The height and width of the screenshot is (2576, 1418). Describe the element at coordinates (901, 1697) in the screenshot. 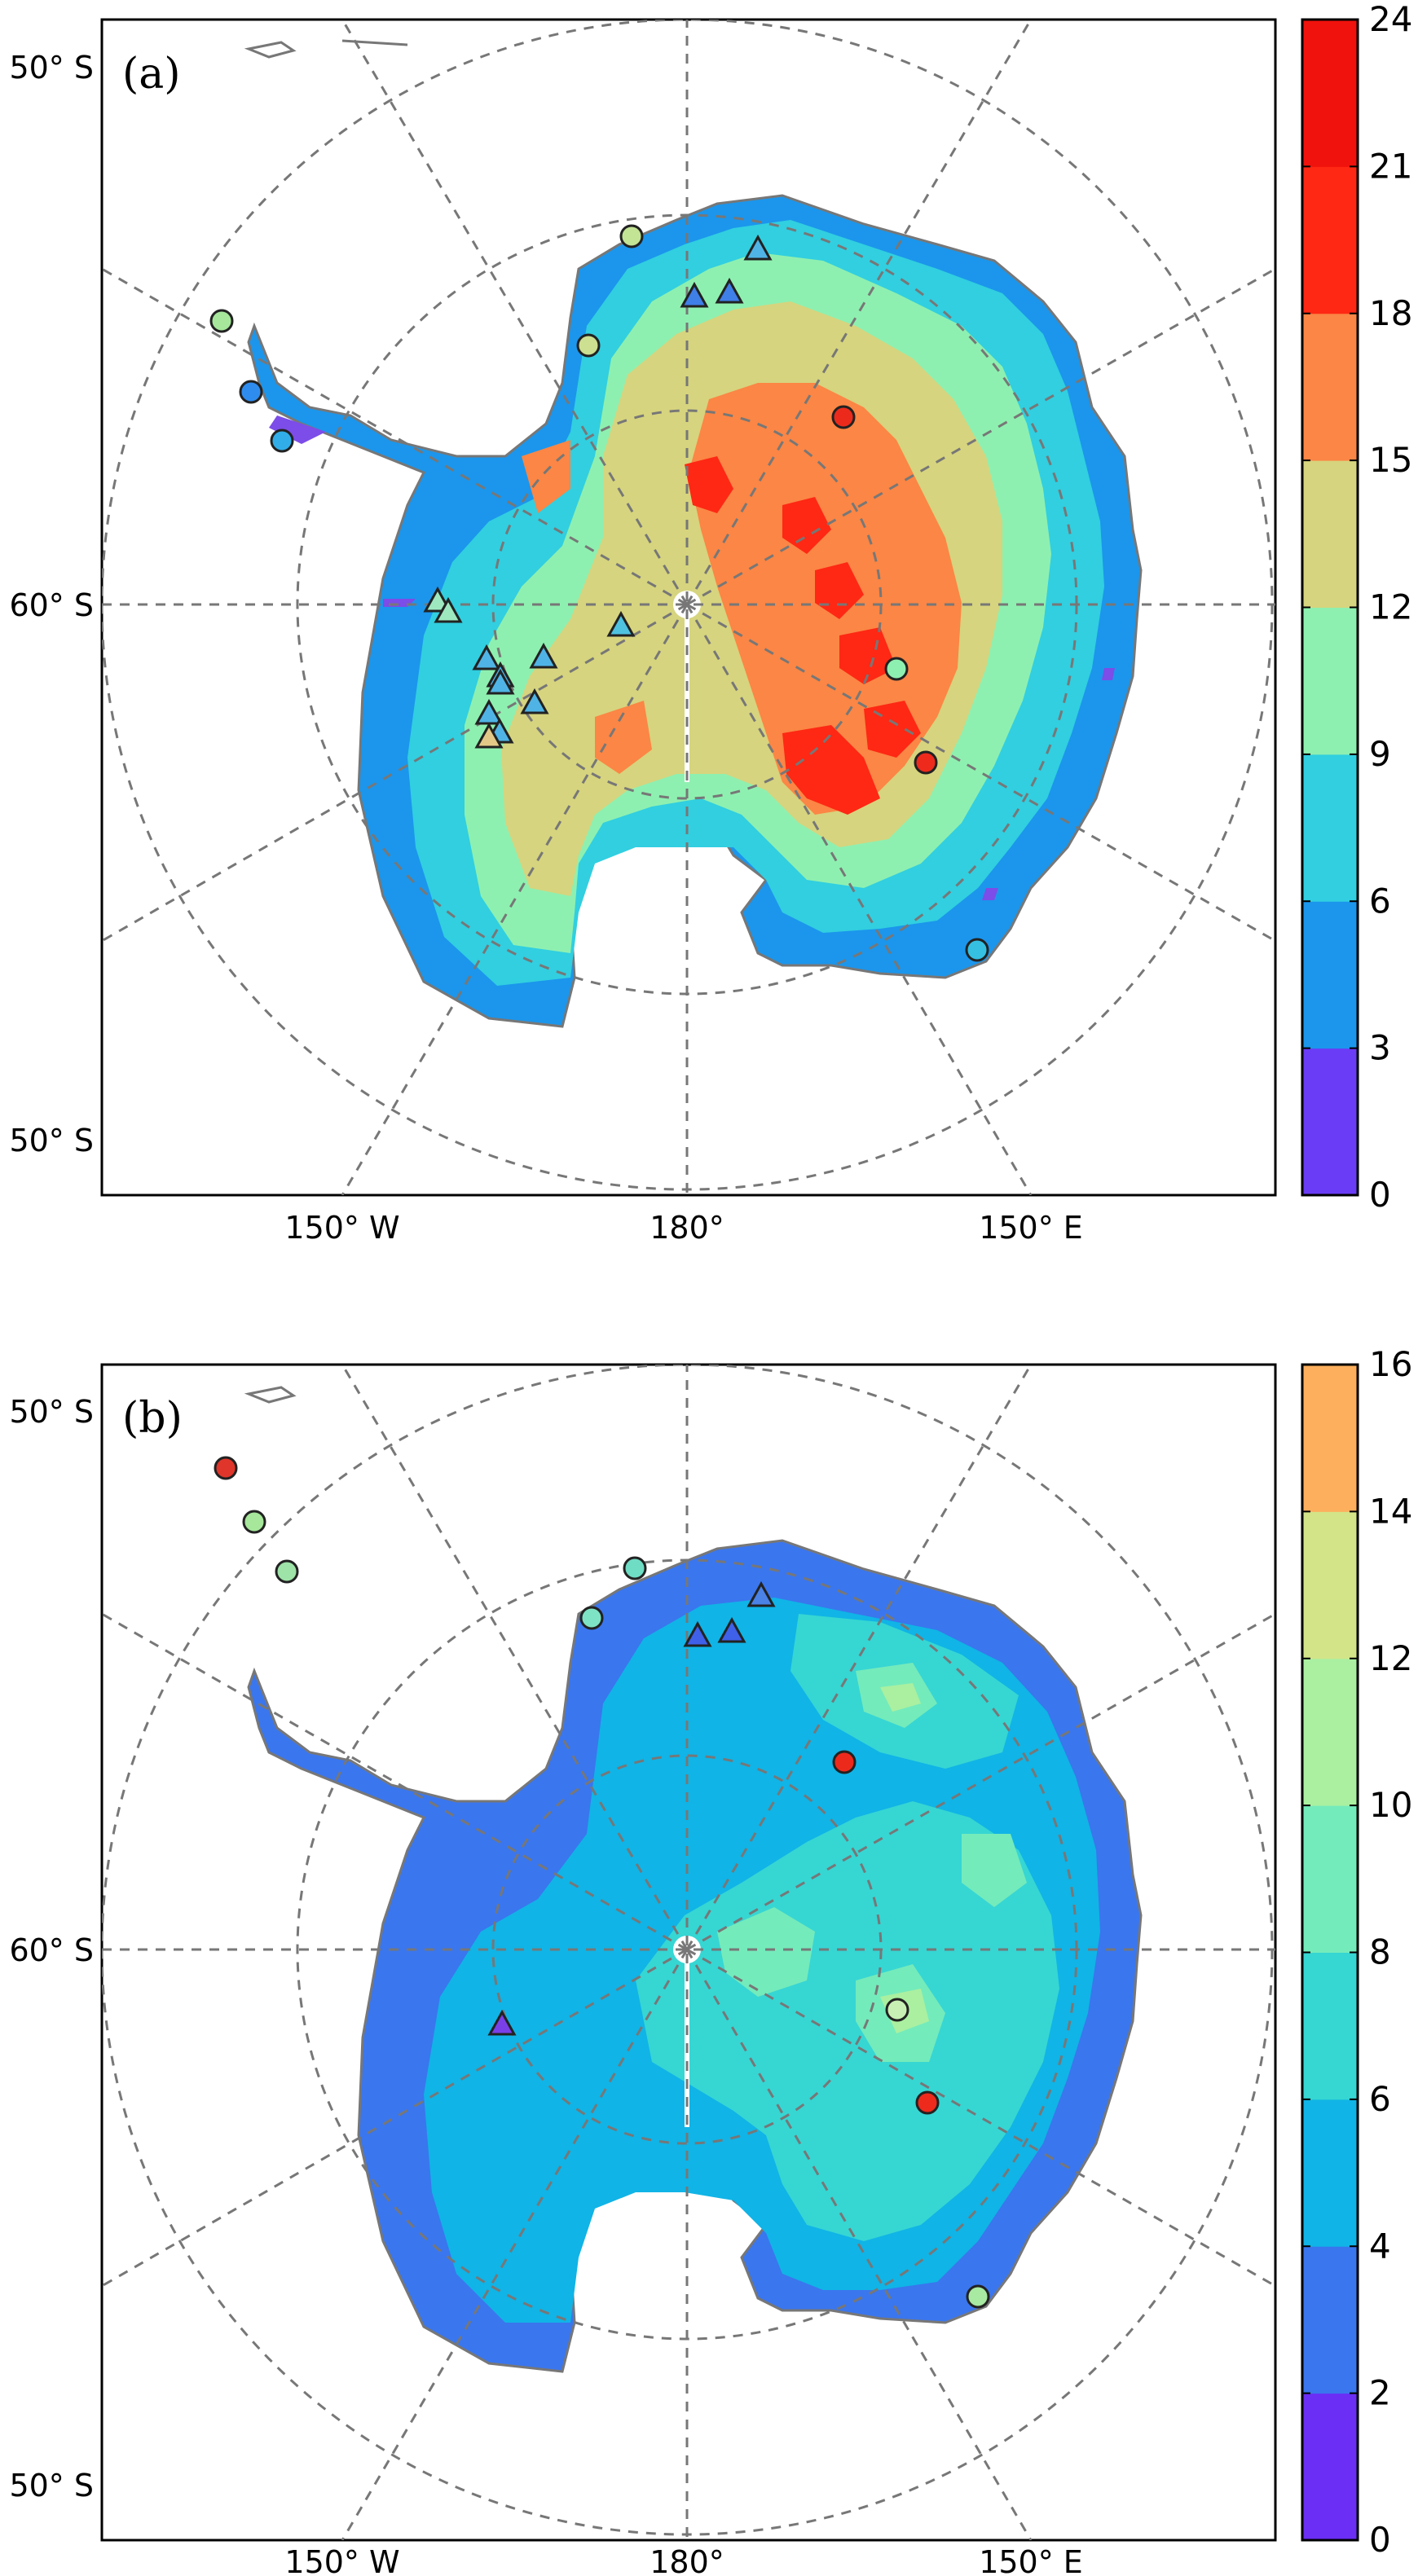

I see `band-10-b` at that location.